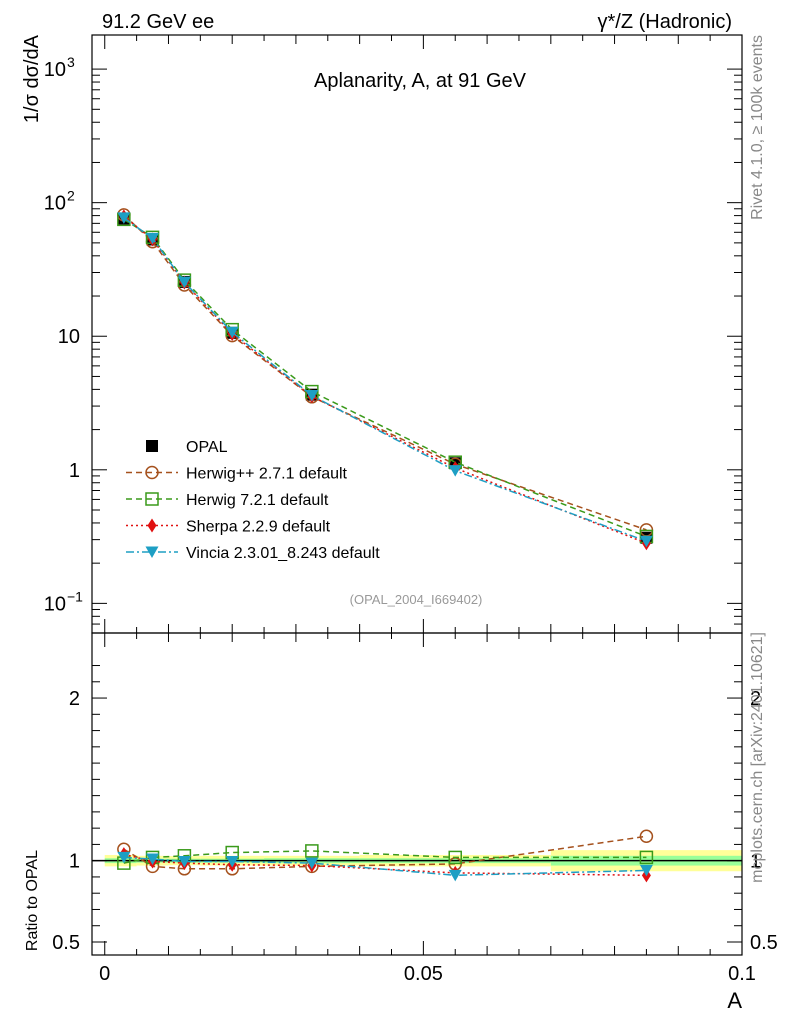  What do you see at coordinates (74, 862) in the screenshot?
I see `ratio-y-tick-label: 1` at bounding box center [74, 862].